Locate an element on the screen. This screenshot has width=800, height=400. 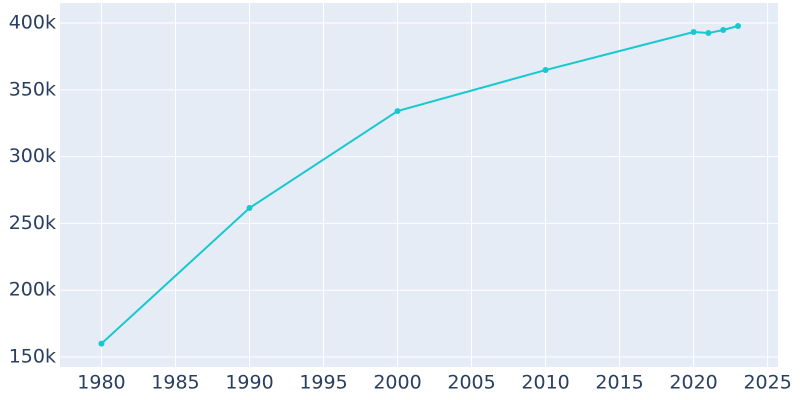
x-tick-label: 2000 is located at coordinates (397, 383).